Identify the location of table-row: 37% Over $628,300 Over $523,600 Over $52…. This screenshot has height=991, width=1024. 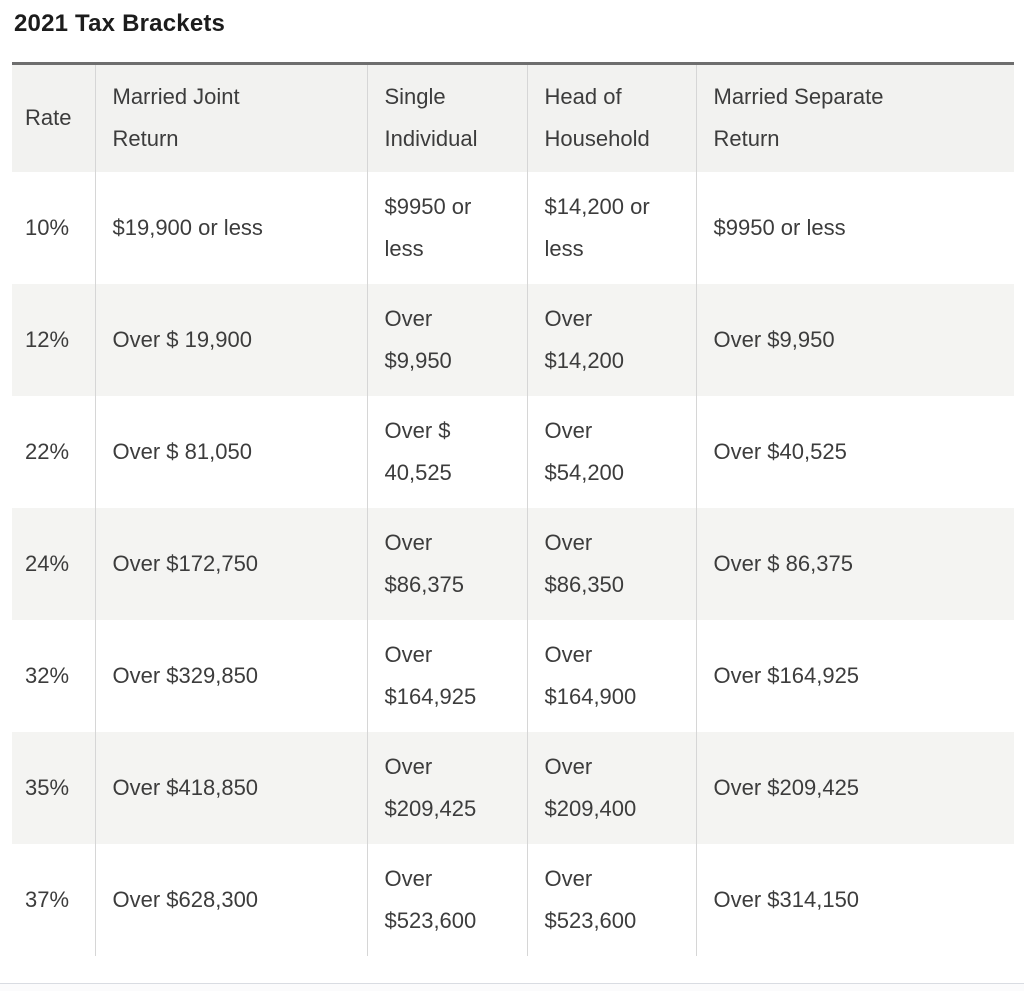
(513, 899).